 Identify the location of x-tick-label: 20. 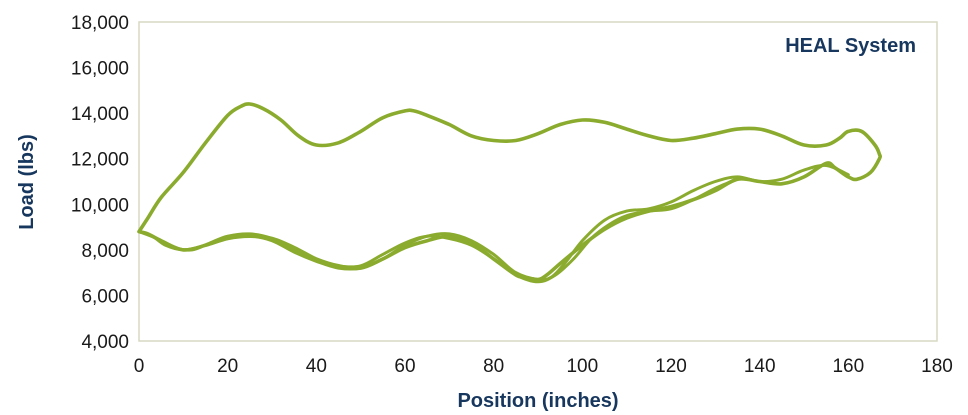
(227, 366).